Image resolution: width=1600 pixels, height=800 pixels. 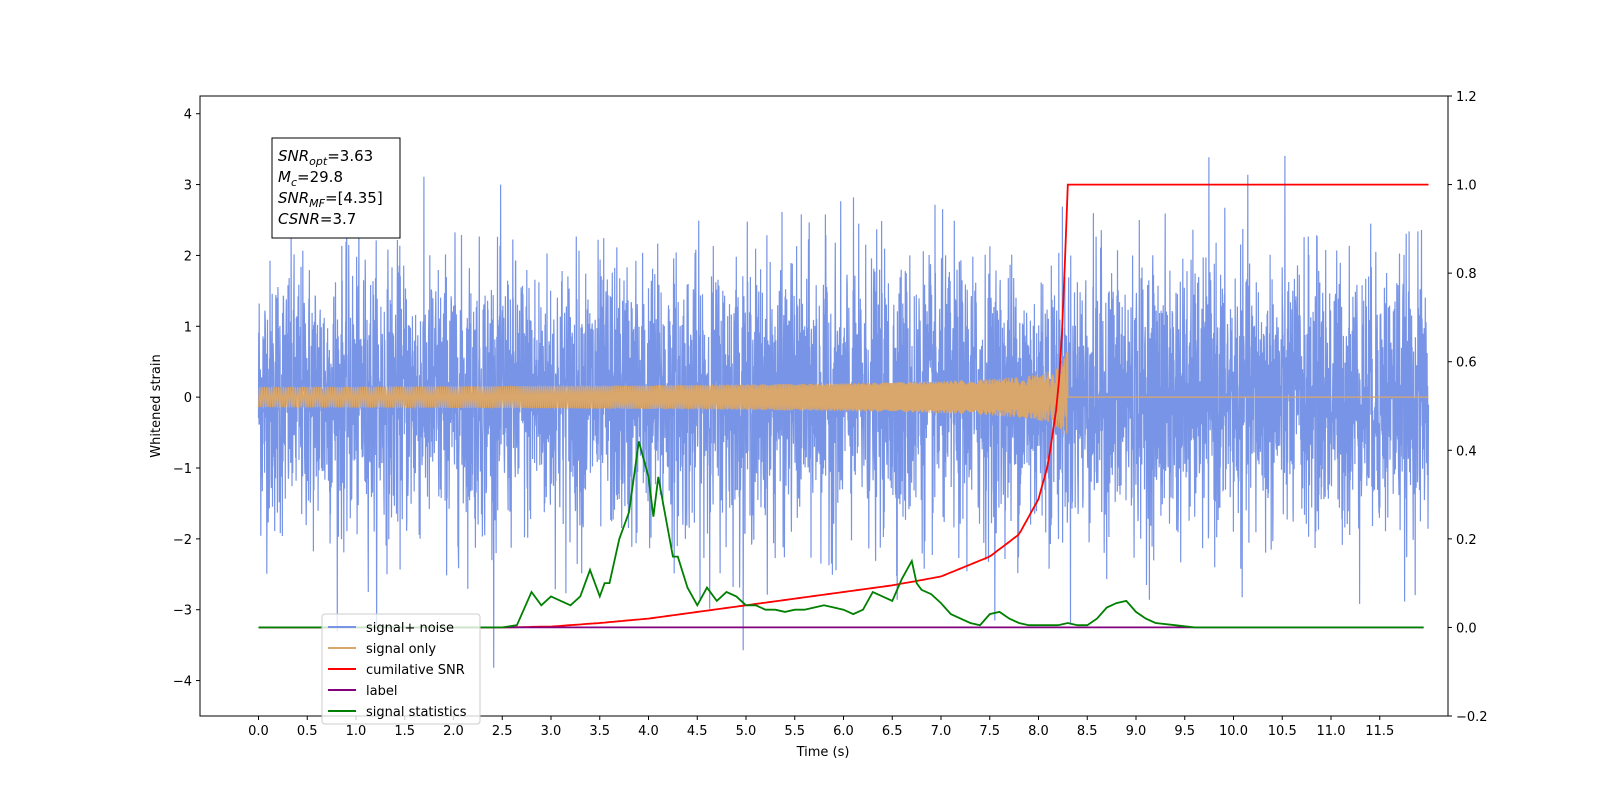 What do you see at coordinates (1466, 540) in the screenshot?
I see `y2-tick-label: 0.2` at bounding box center [1466, 540].